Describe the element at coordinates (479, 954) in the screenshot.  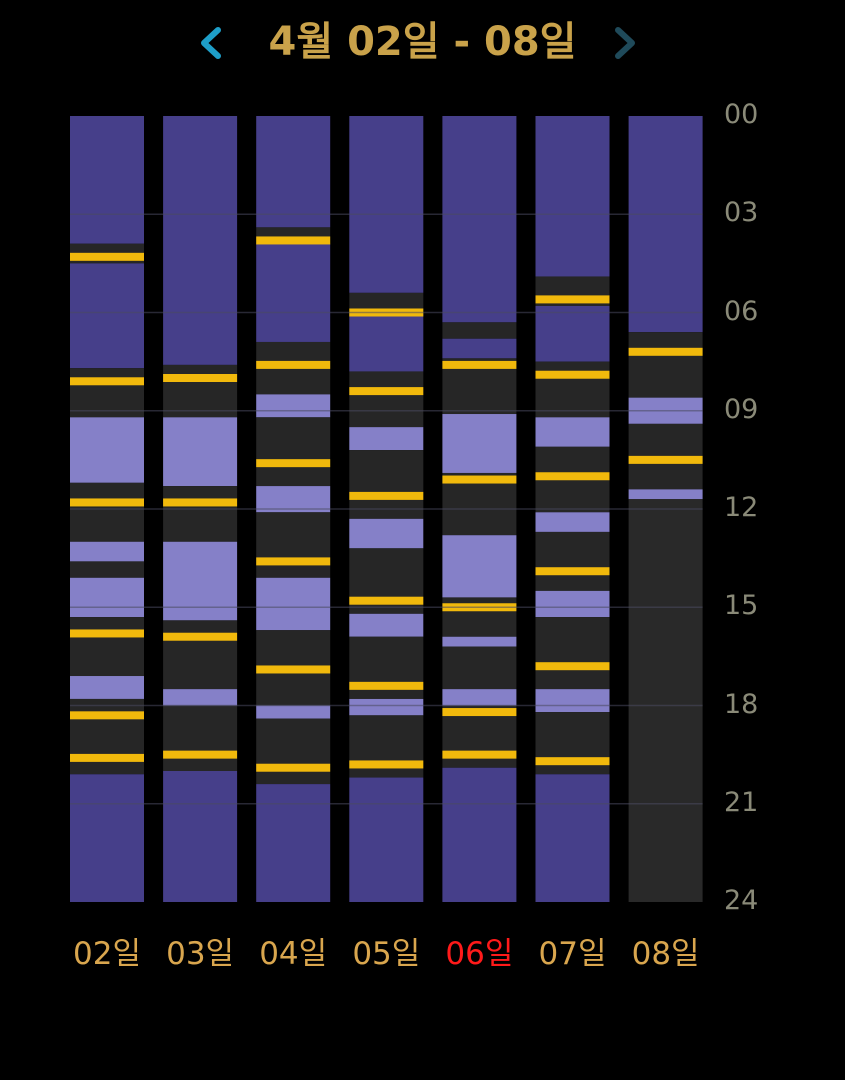
I see `day-label: 06일` at that location.